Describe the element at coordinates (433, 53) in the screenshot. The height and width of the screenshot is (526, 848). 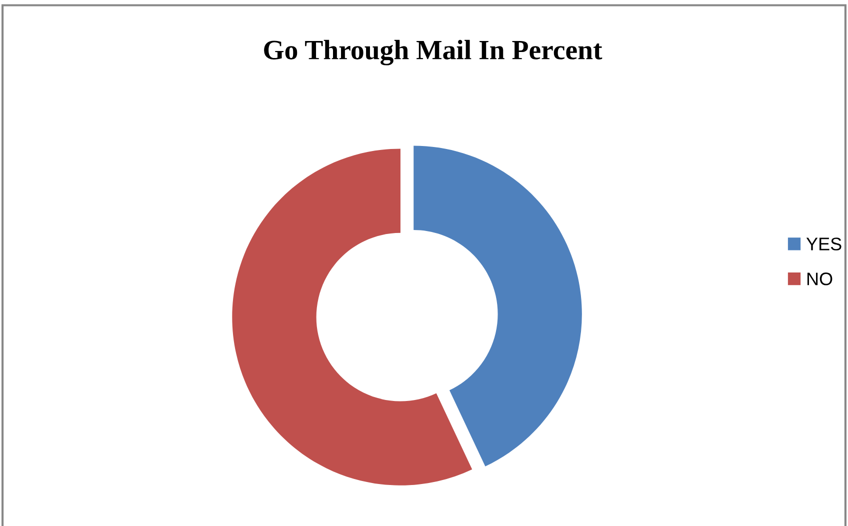
I see `chart-title: Go Through Mail In Percent` at that location.